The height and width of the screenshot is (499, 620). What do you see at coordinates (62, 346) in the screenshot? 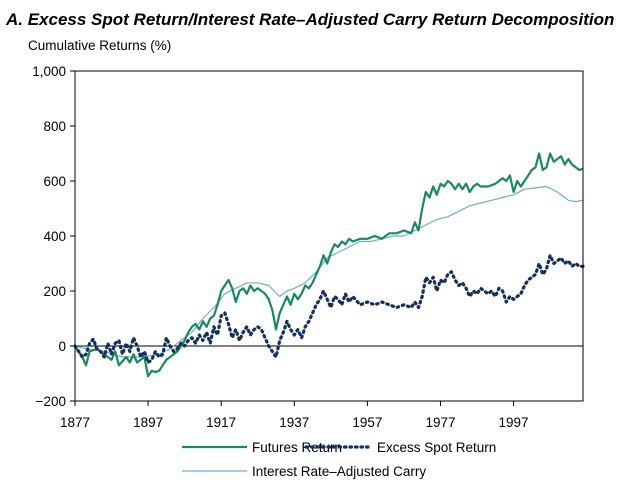
I see `y-tick-label: 0` at bounding box center [62, 346].